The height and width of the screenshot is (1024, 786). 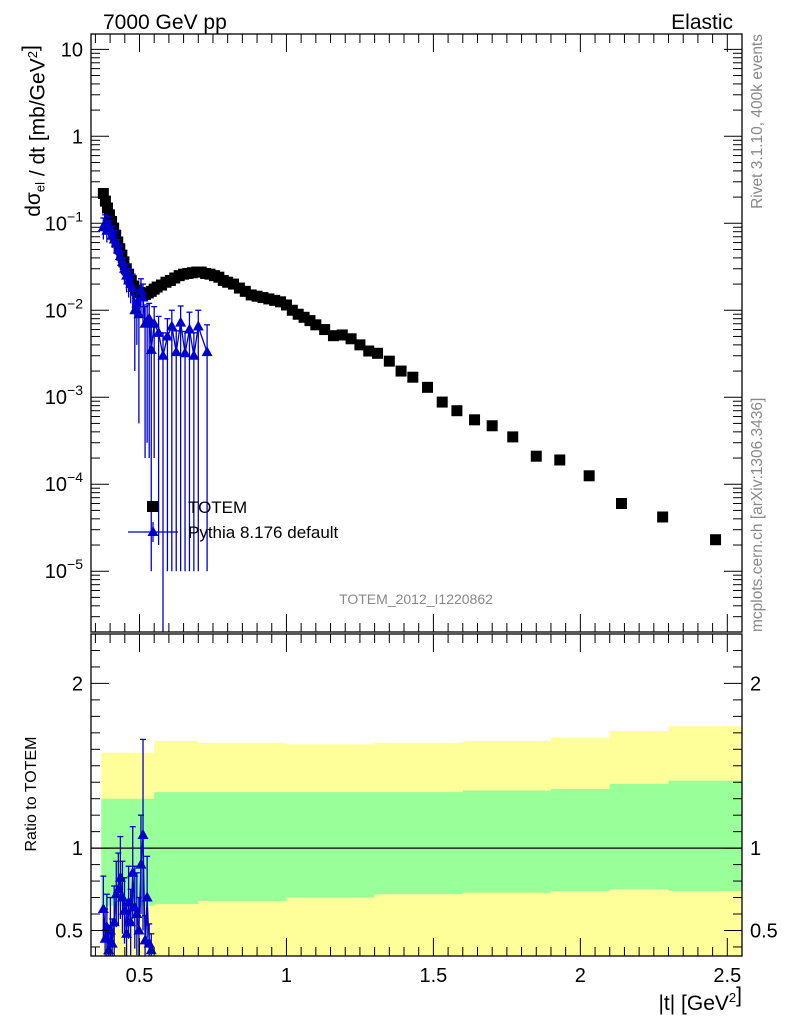 What do you see at coordinates (77, 849) in the screenshot?
I see `y-tick-label-ratio: 1` at bounding box center [77, 849].